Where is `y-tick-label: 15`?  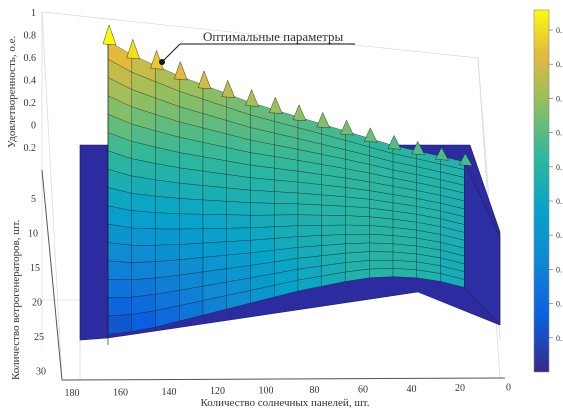
y-tick-label: 15 is located at coordinates (35, 268).